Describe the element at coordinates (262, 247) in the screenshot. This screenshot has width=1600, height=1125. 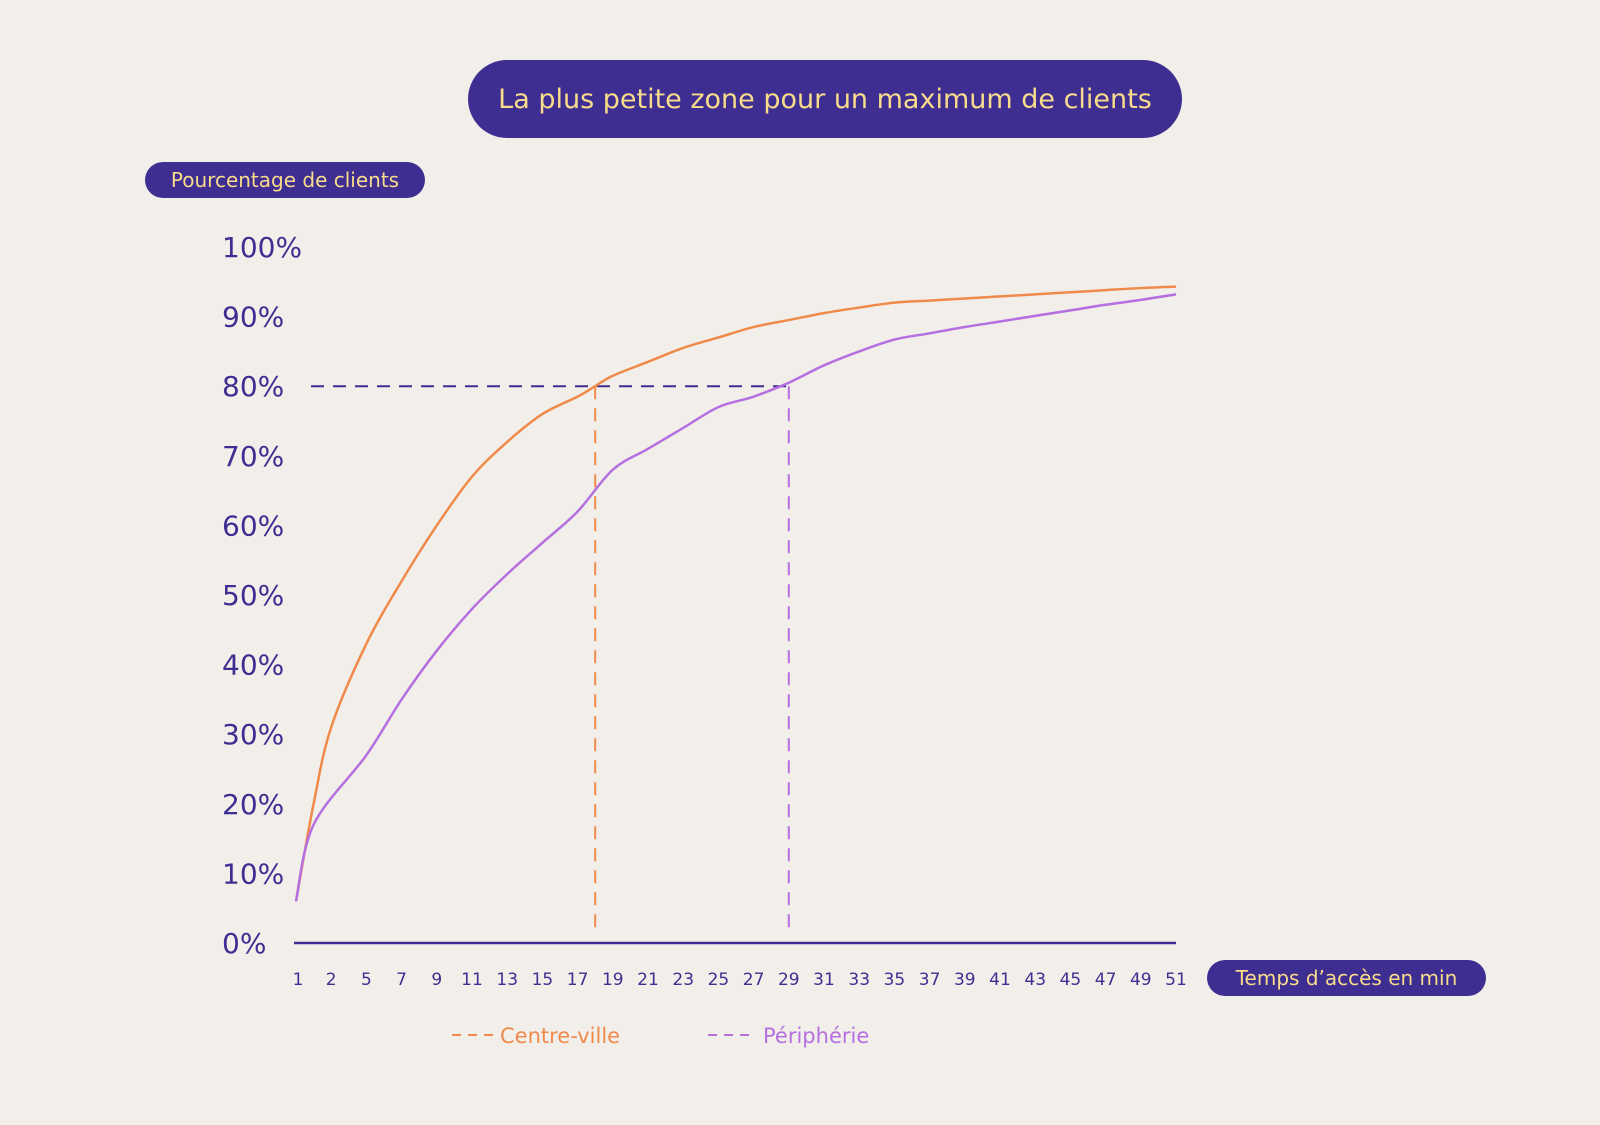
I see `y-tick-label: 100%` at that location.